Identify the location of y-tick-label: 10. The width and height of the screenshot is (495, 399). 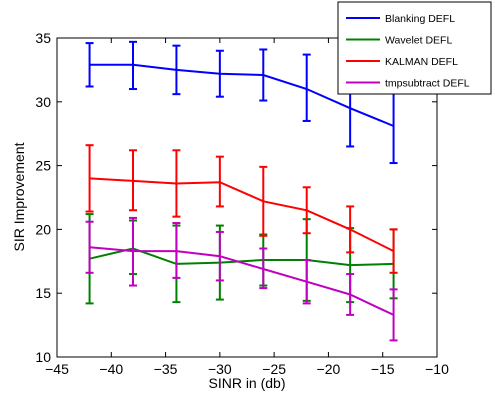
(43, 357).